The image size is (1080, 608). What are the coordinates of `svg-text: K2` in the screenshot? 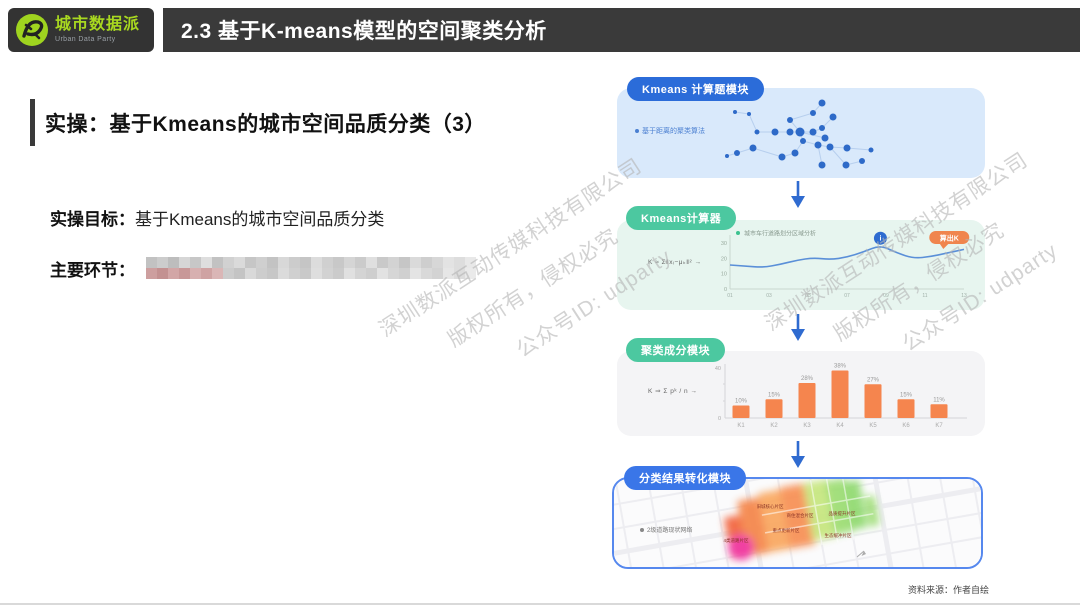 It's located at (774, 426).